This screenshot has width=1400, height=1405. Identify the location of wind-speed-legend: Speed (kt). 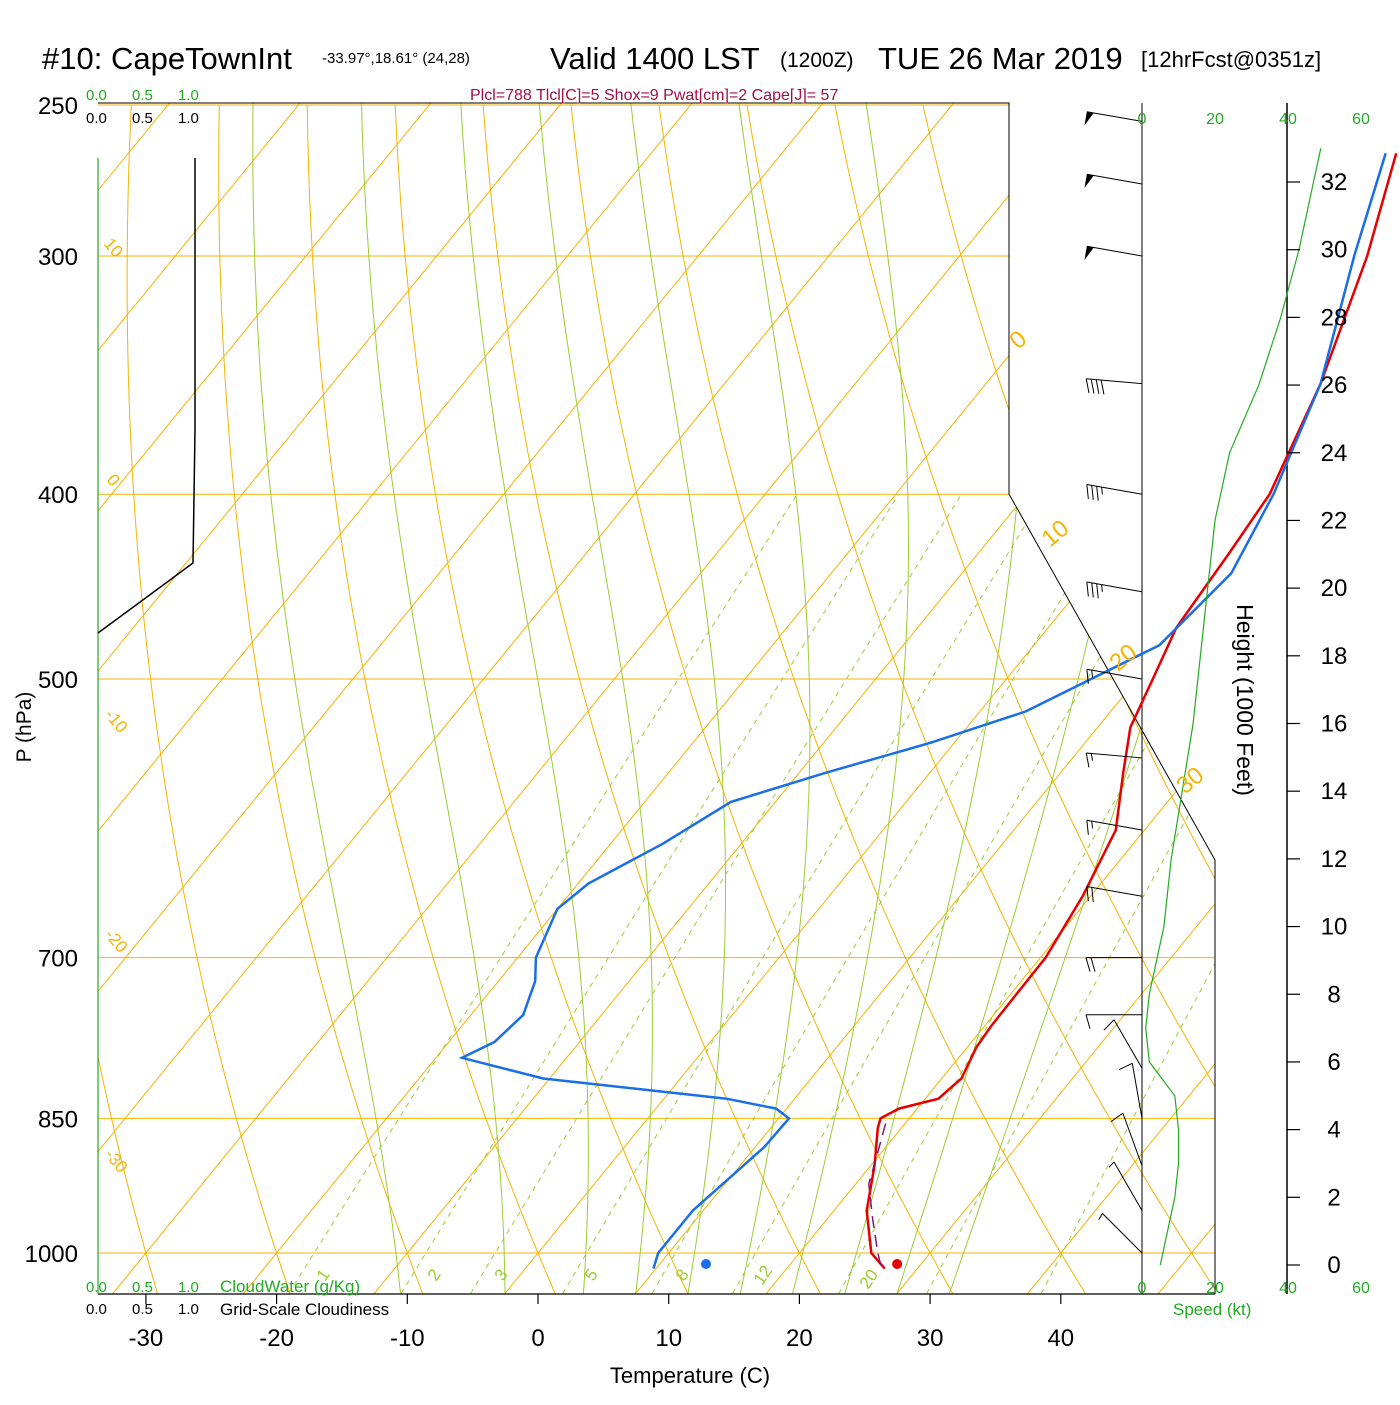
(1212, 1309).